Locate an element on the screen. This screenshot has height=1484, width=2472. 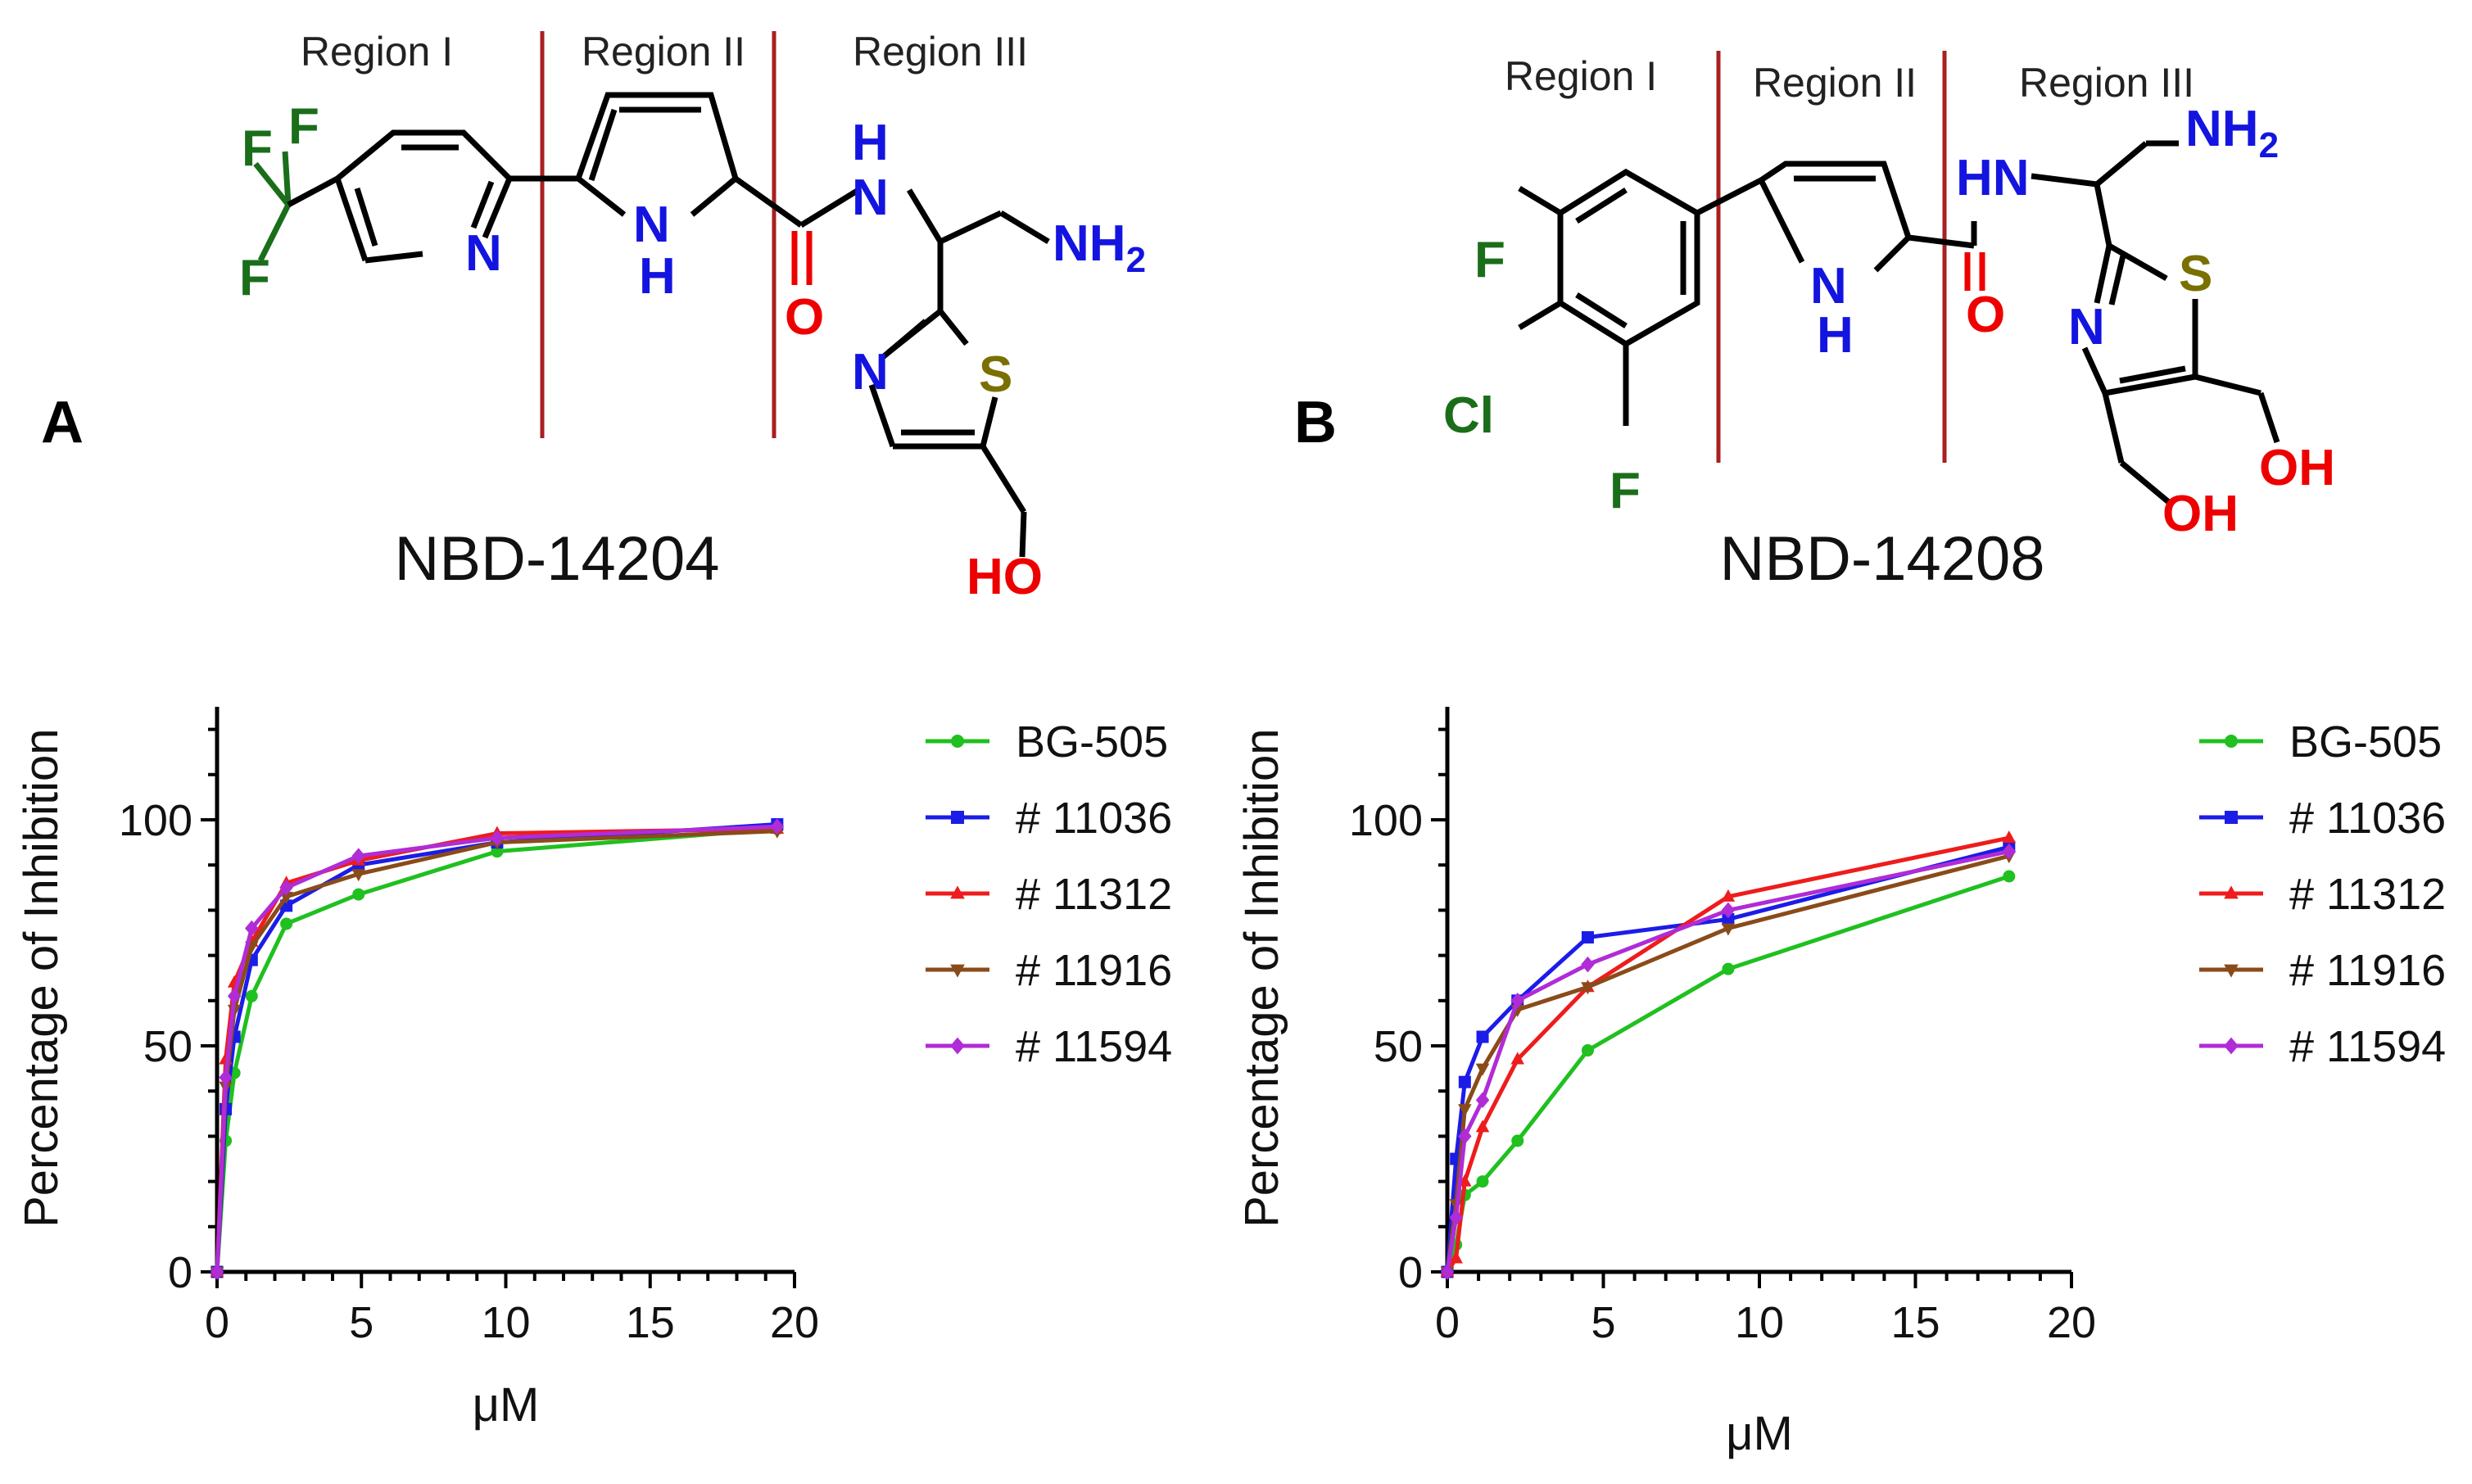
side-chain-bonds is located at coordinates (2105, 193).